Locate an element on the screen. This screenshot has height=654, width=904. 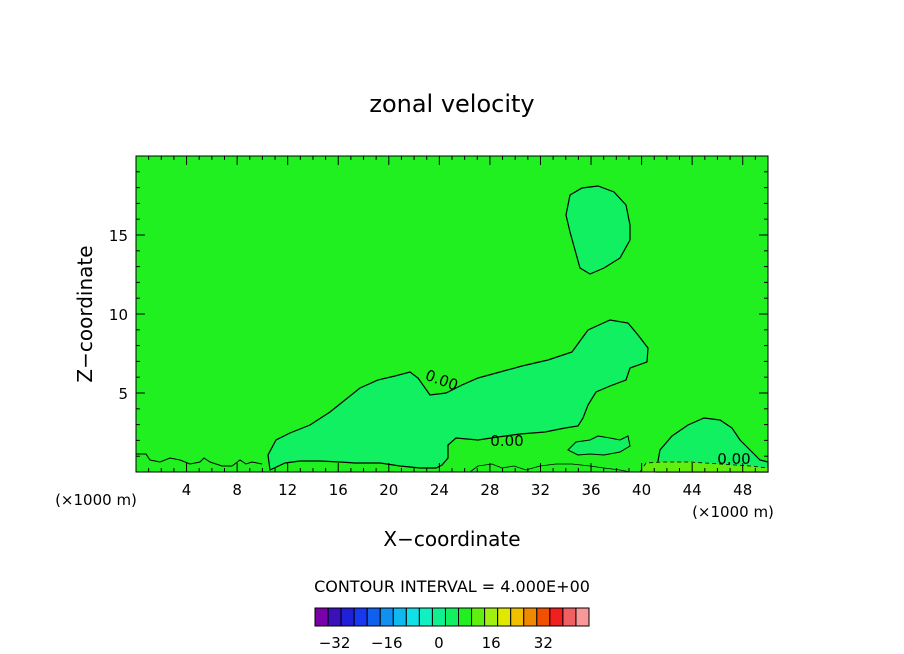
x-tick-label: 48 is located at coordinates (742, 490).